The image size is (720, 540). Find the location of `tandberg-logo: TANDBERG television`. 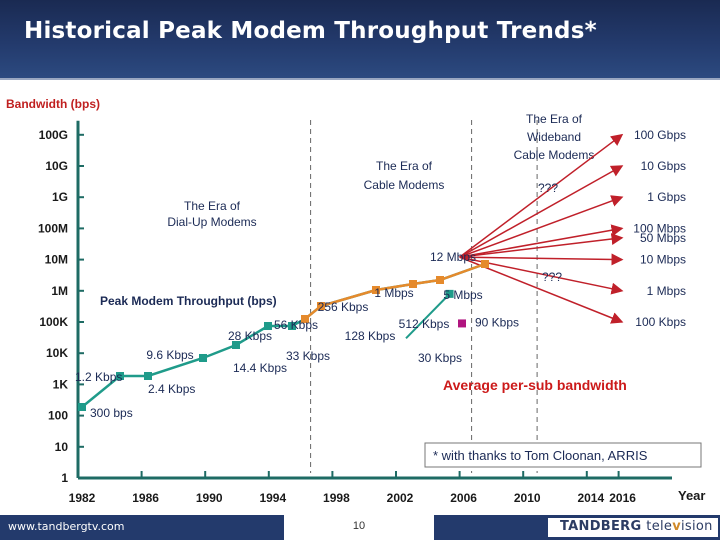

tandberg-logo: TANDBERG television is located at coordinates (636, 526).